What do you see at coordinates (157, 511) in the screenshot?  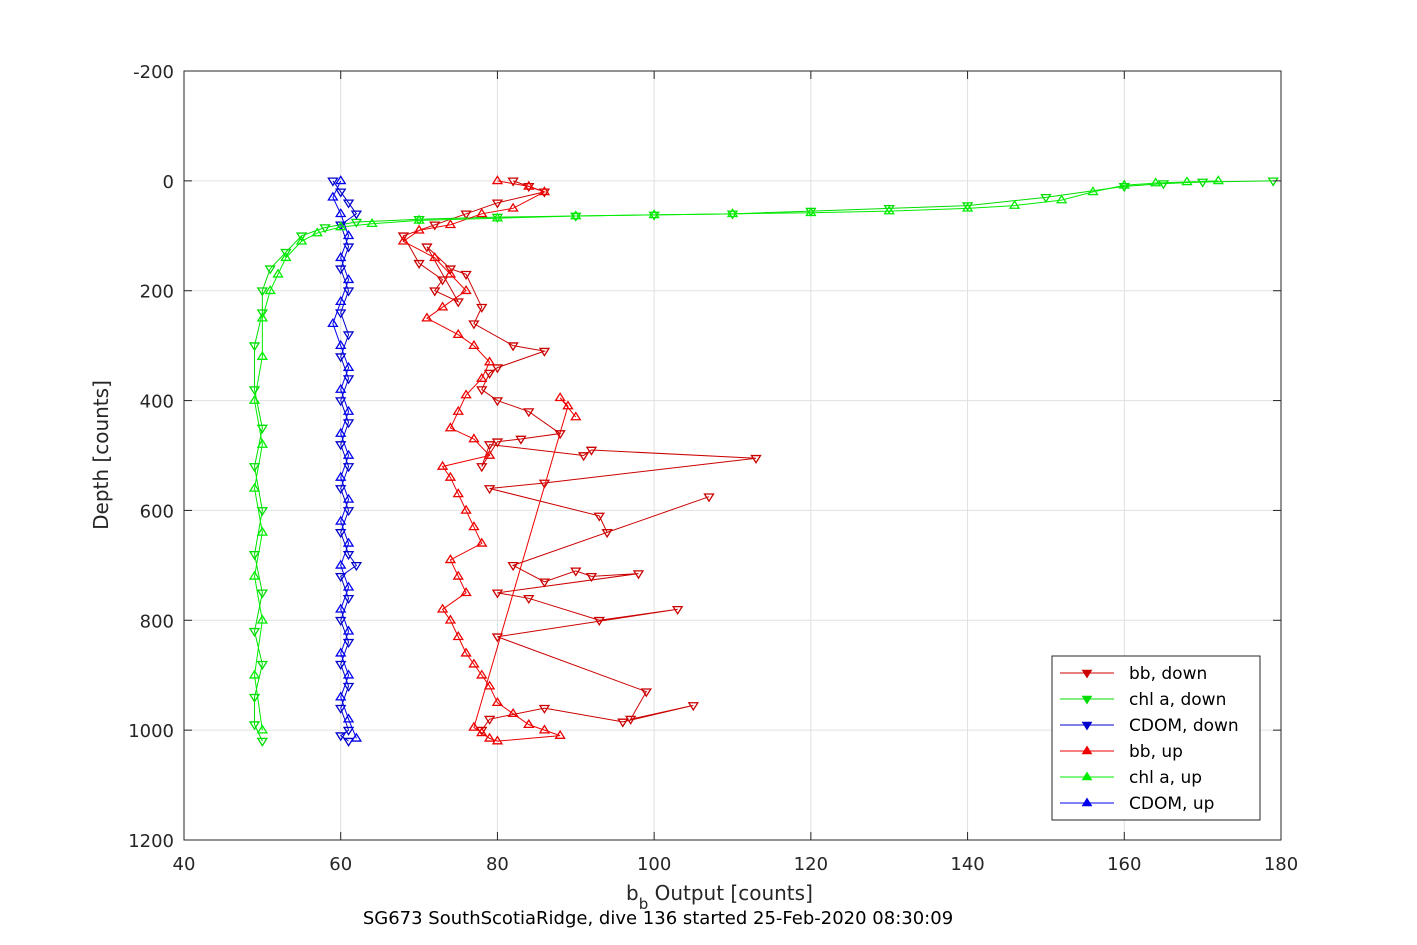 I see `y-tick-label: 600` at bounding box center [157, 511].